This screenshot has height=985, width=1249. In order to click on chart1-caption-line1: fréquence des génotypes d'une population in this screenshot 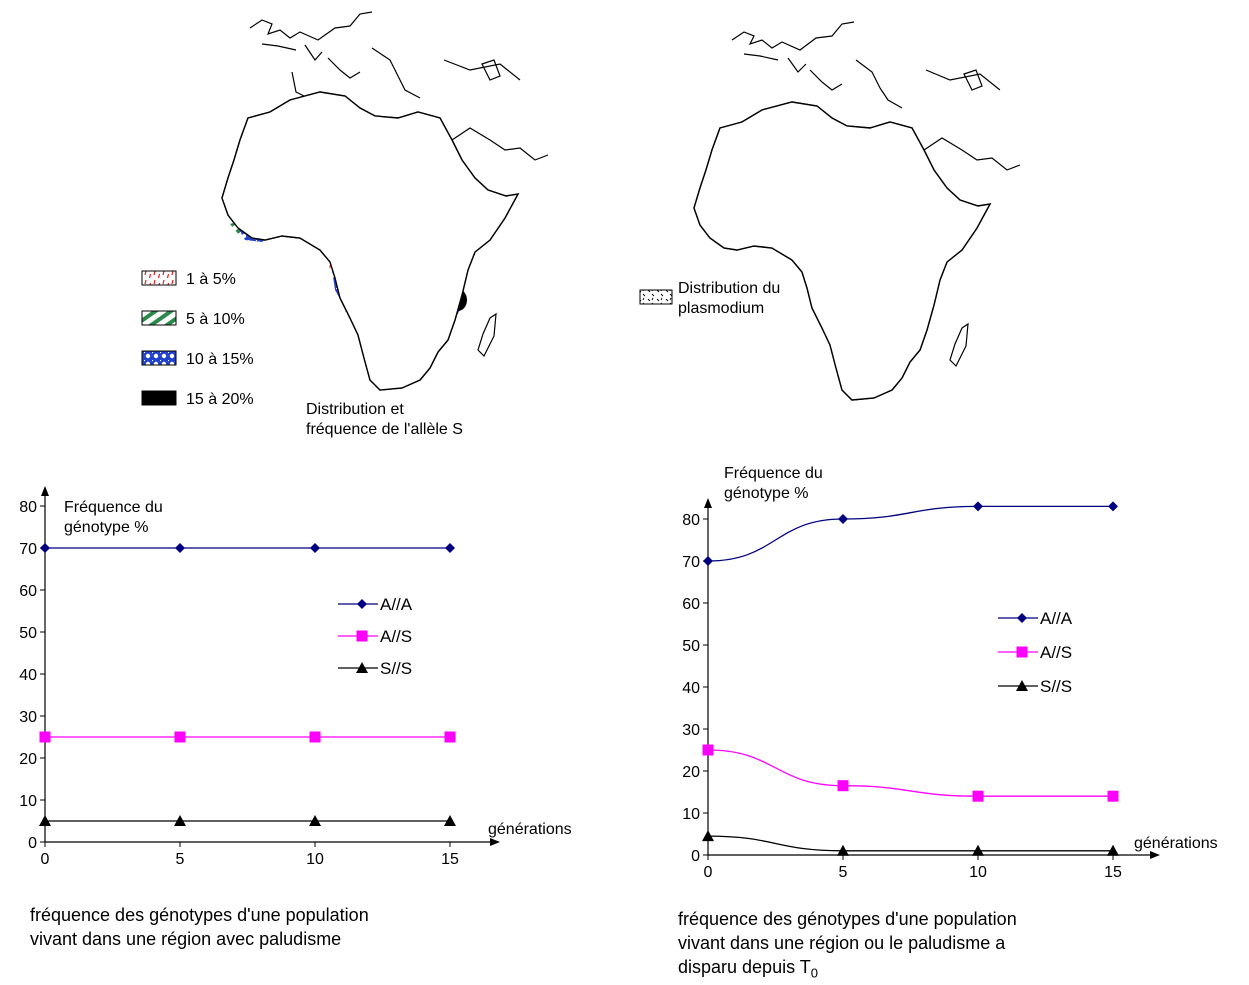, I will do `click(847, 919)`.